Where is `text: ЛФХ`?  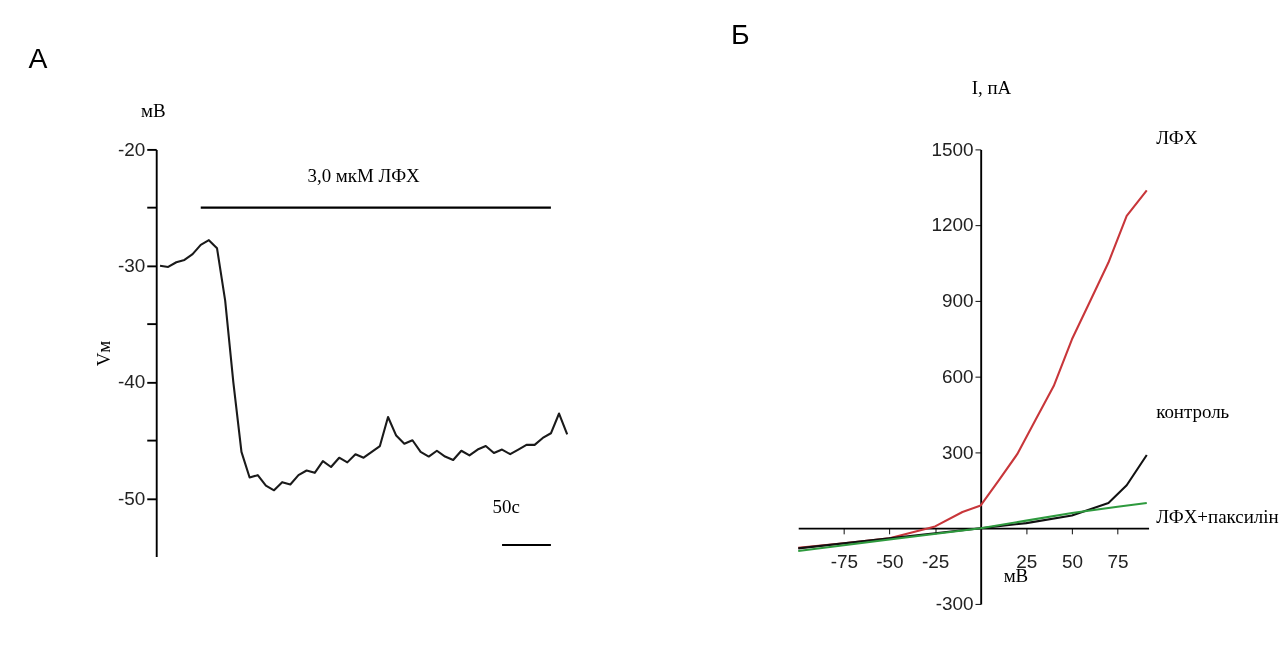
text: ЛФХ is located at coordinates (1177, 137).